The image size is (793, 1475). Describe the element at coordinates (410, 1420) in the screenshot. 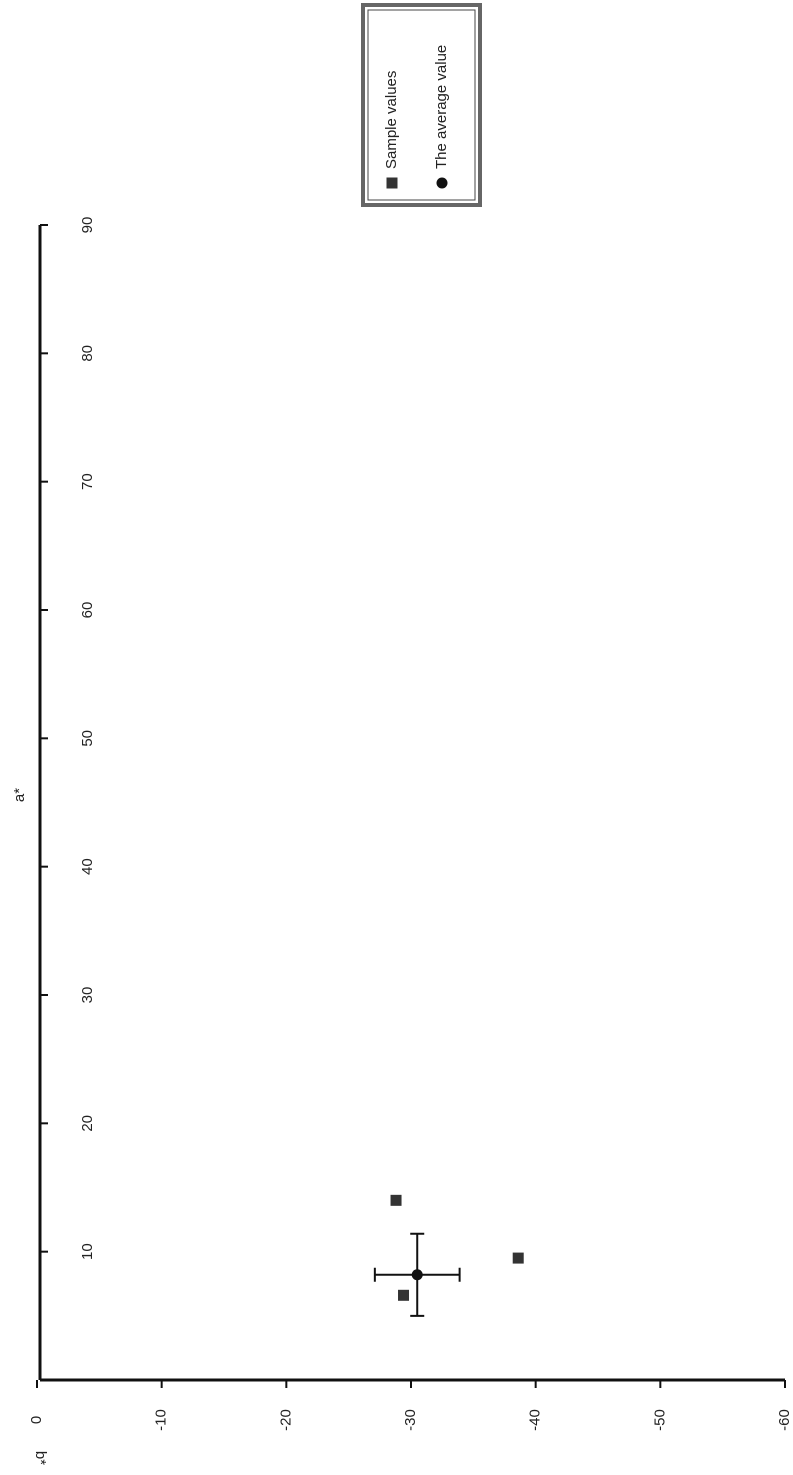

I see `x-tick-label: -30` at that location.